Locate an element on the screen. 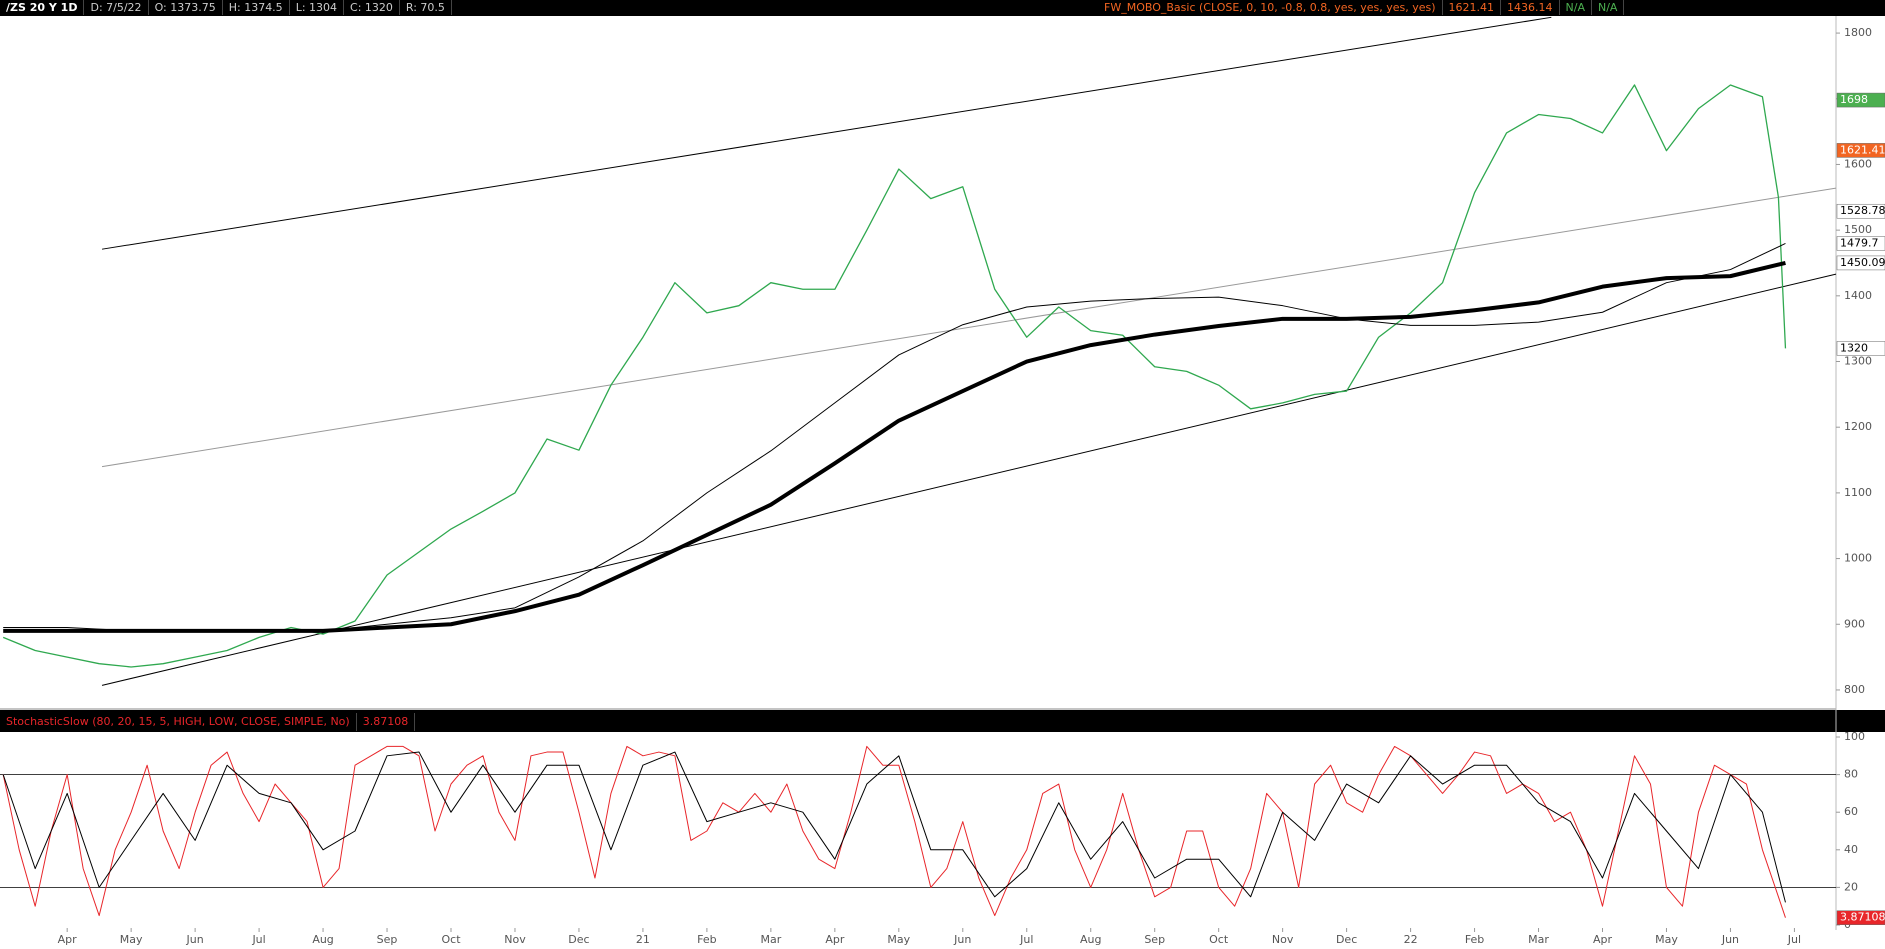 This screenshot has height=949, width=1885. price-marker-label: 1621.41 is located at coordinates (1862, 149).